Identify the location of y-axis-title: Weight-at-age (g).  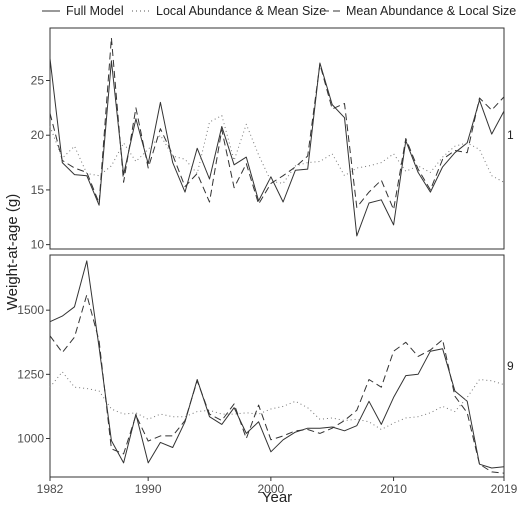
(12, 252).